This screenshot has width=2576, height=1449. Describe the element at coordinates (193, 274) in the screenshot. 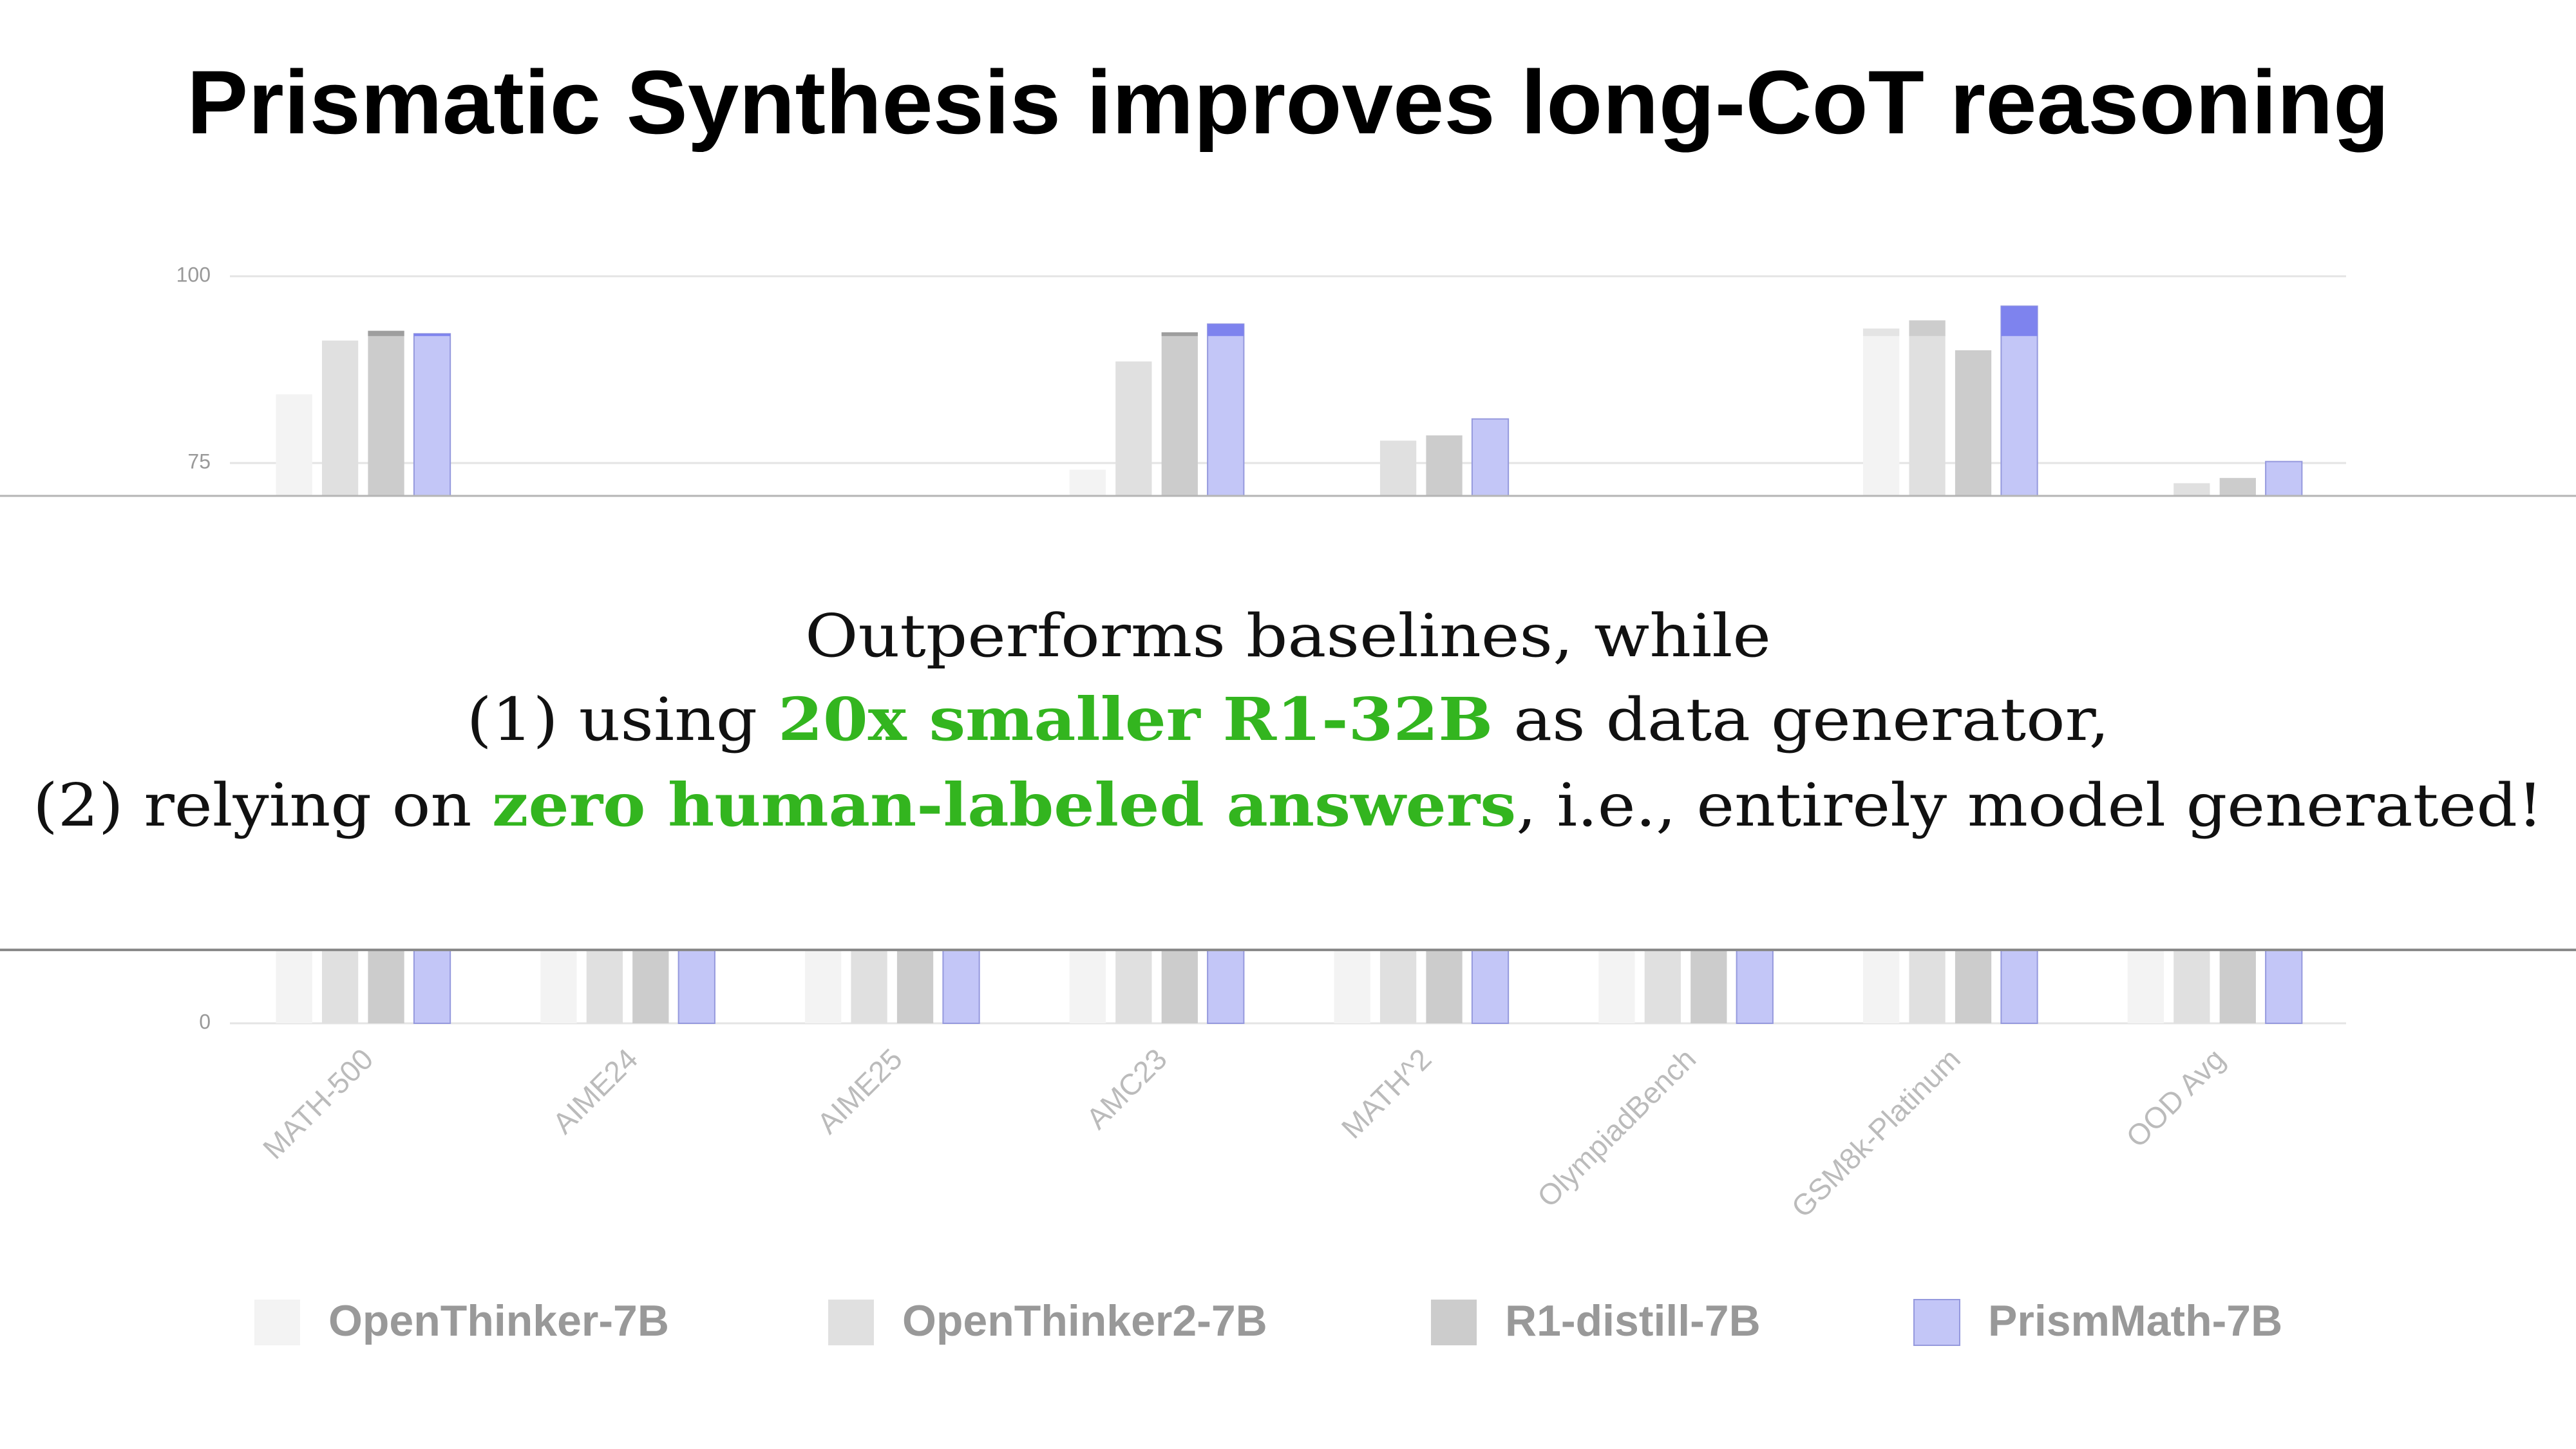

I see `y-tick-label: 100` at that location.